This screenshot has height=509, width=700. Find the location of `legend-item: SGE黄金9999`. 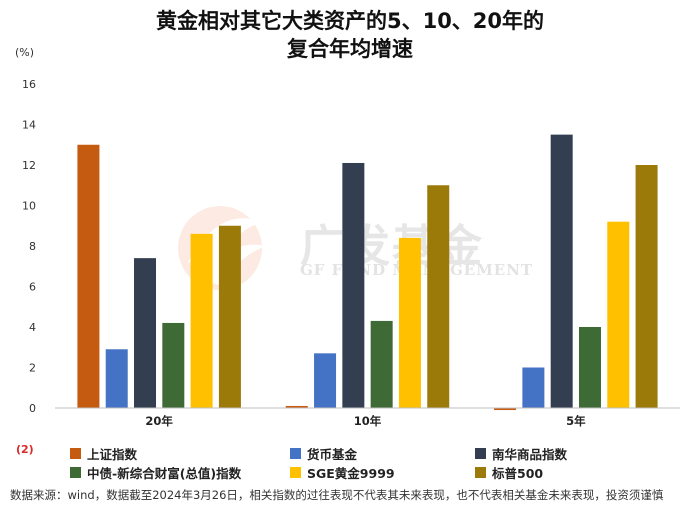

legend-item: SGE黄金9999 is located at coordinates (342, 472).